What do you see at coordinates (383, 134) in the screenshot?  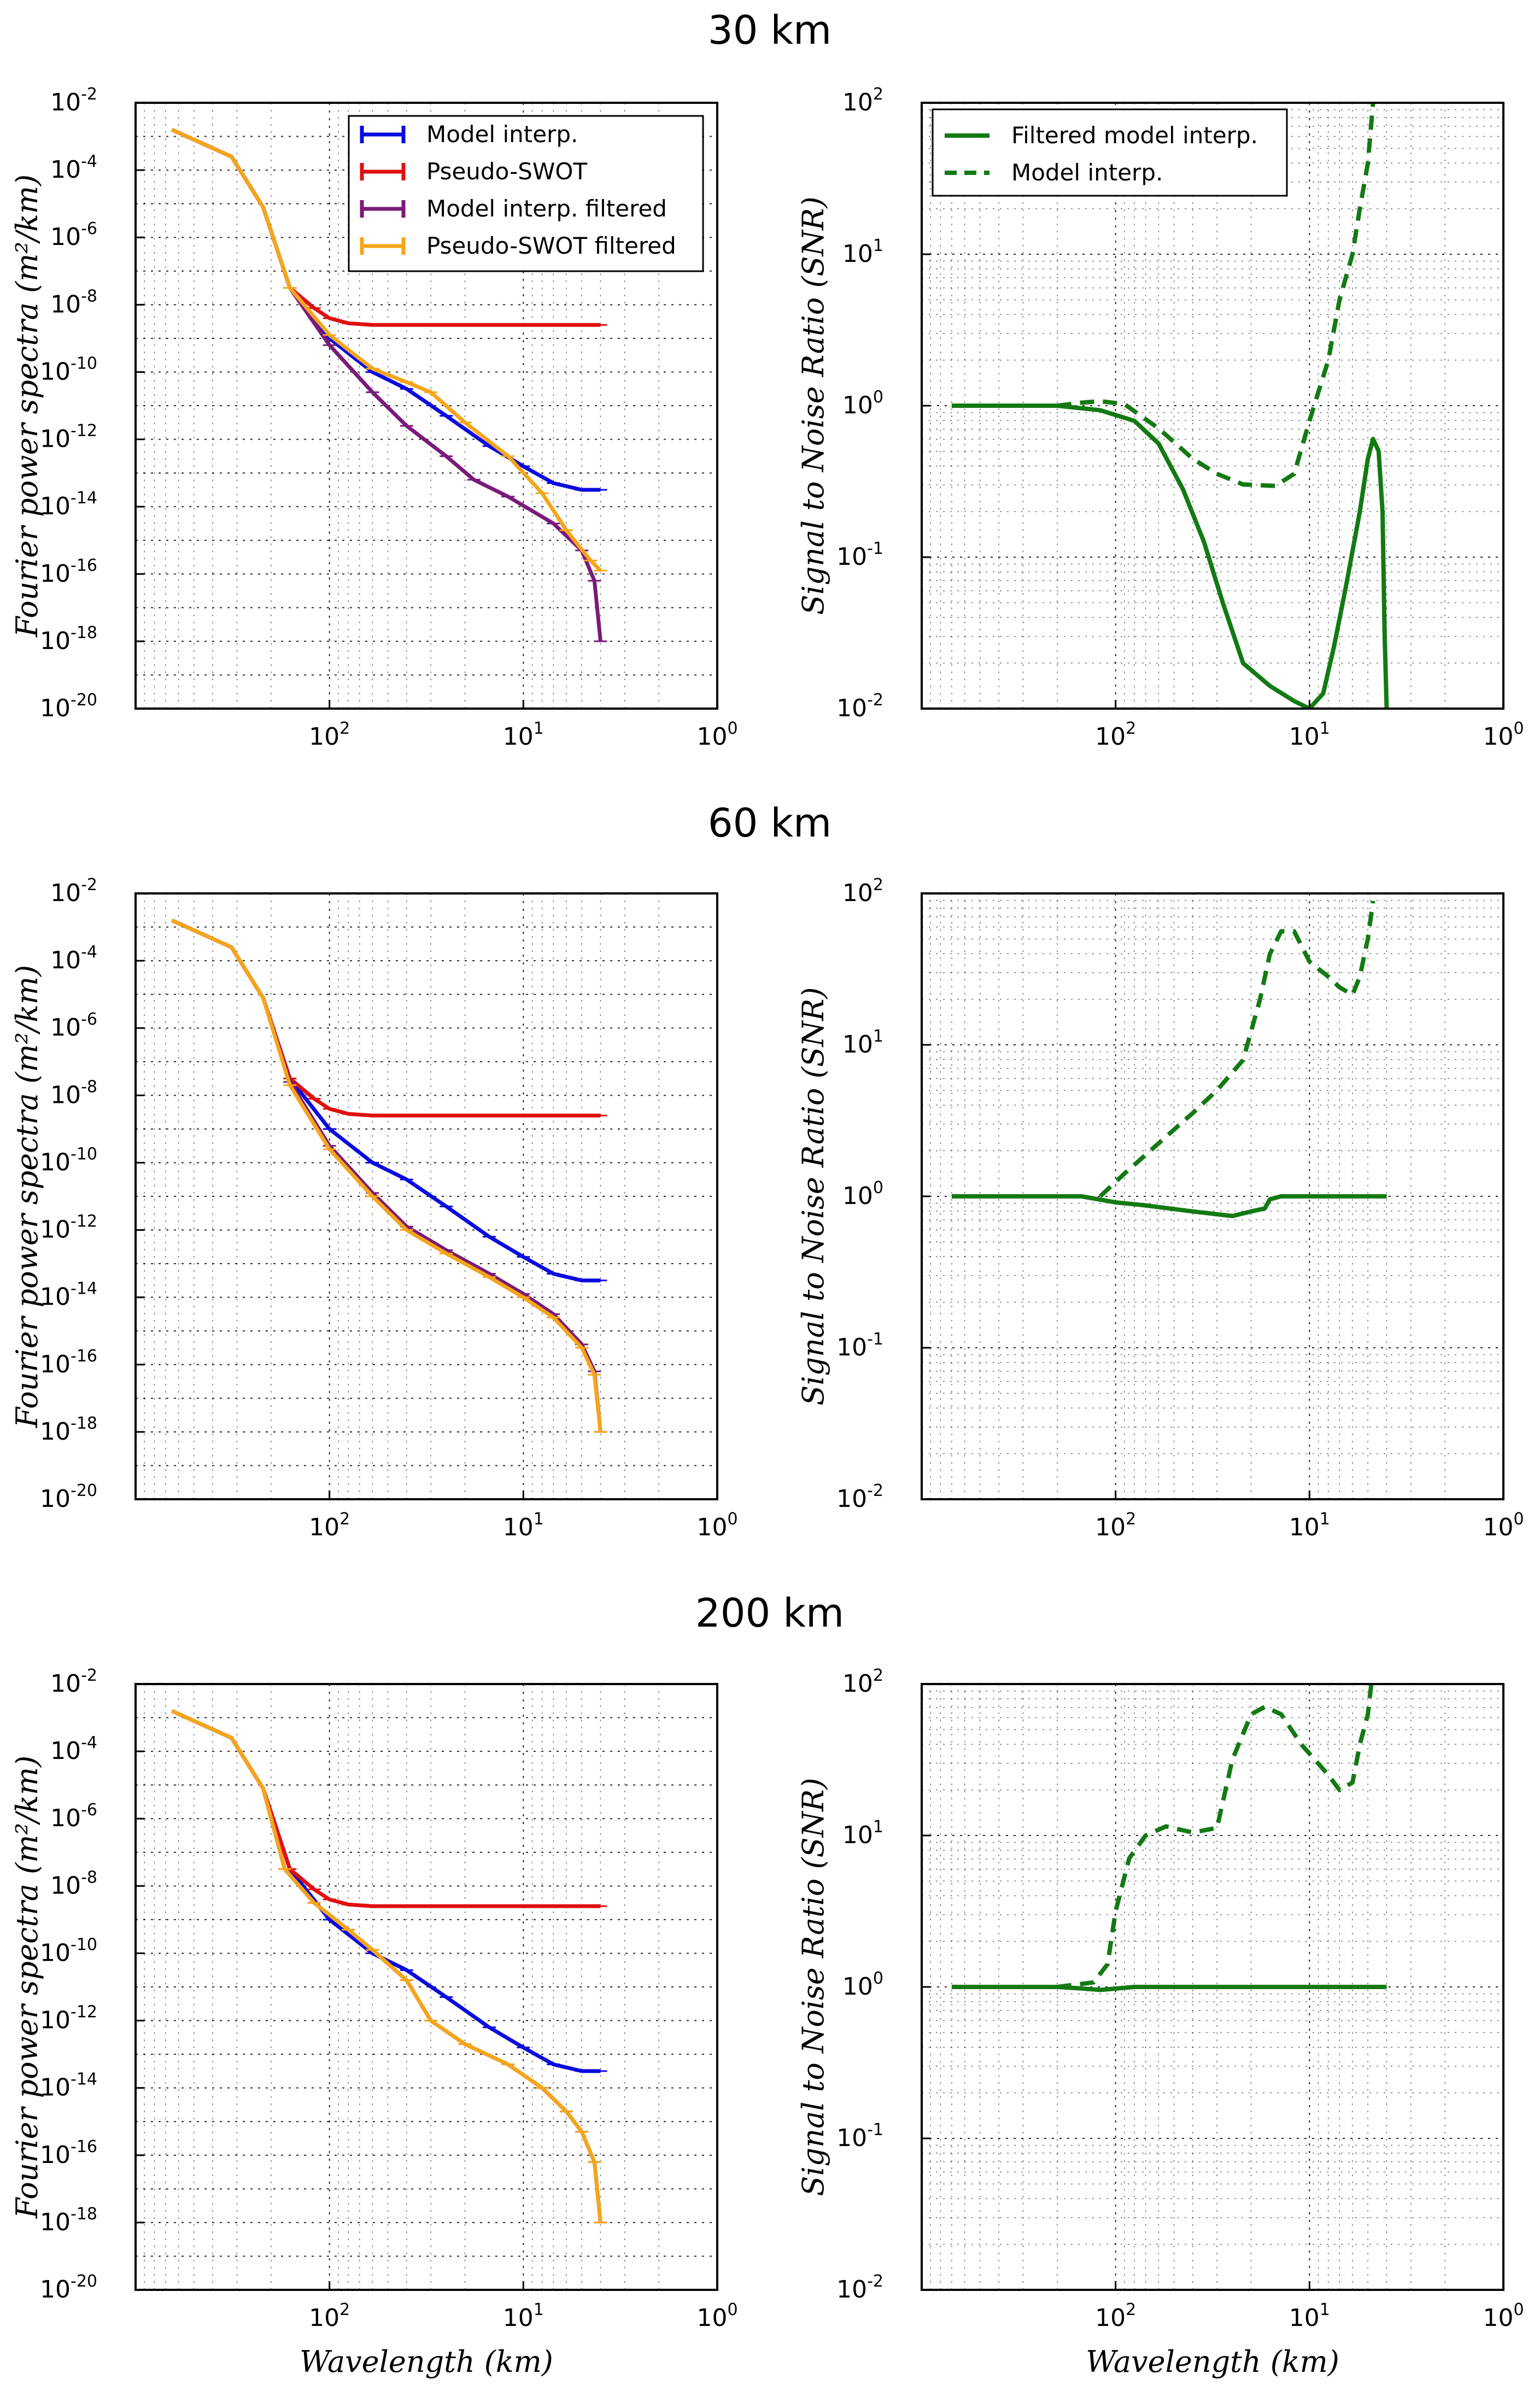 I see `legend-swatch-model-interp` at bounding box center [383, 134].